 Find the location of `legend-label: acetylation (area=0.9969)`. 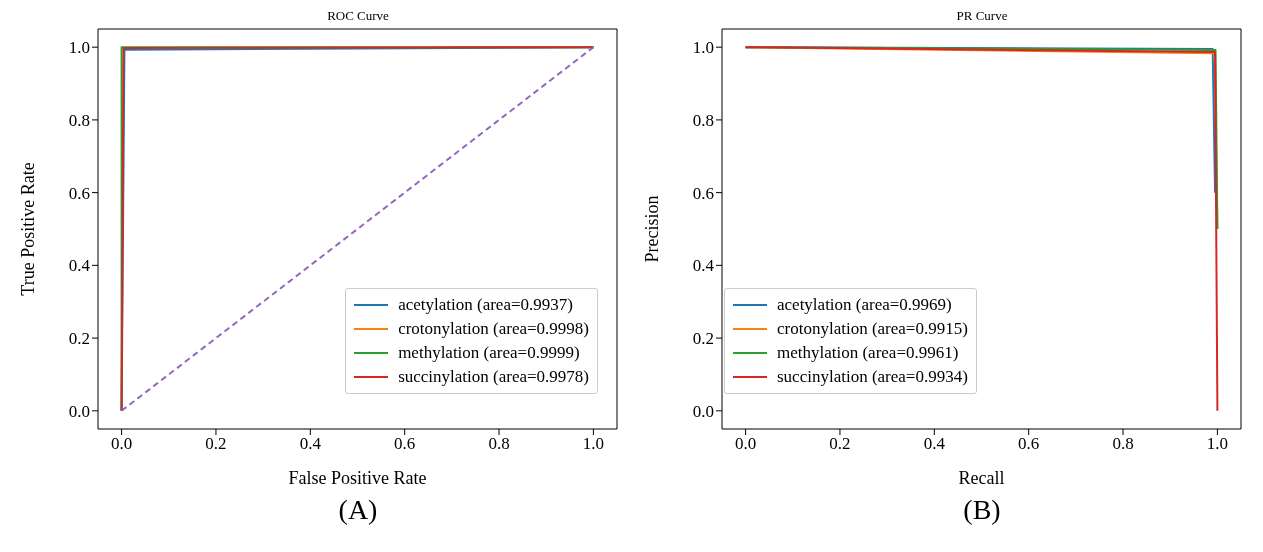

legend-label: acetylation (area=0.9969) is located at coordinates (864, 305).